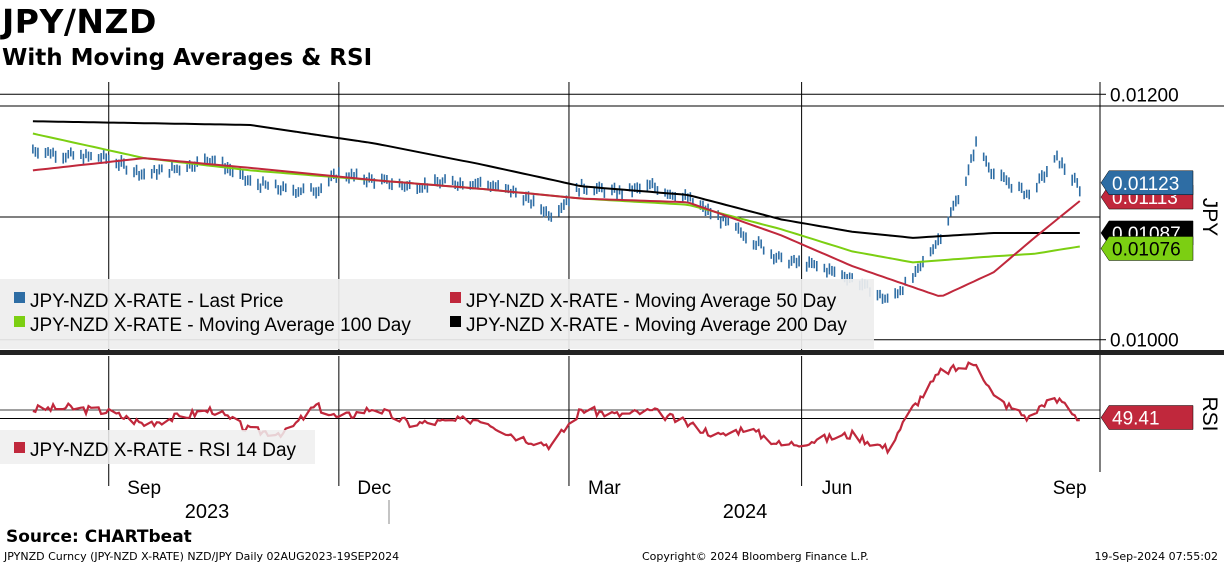 This screenshot has width=1224, height=566. Describe the element at coordinates (604, 488) in the screenshot. I see `x-tick-label: Mar` at that location.